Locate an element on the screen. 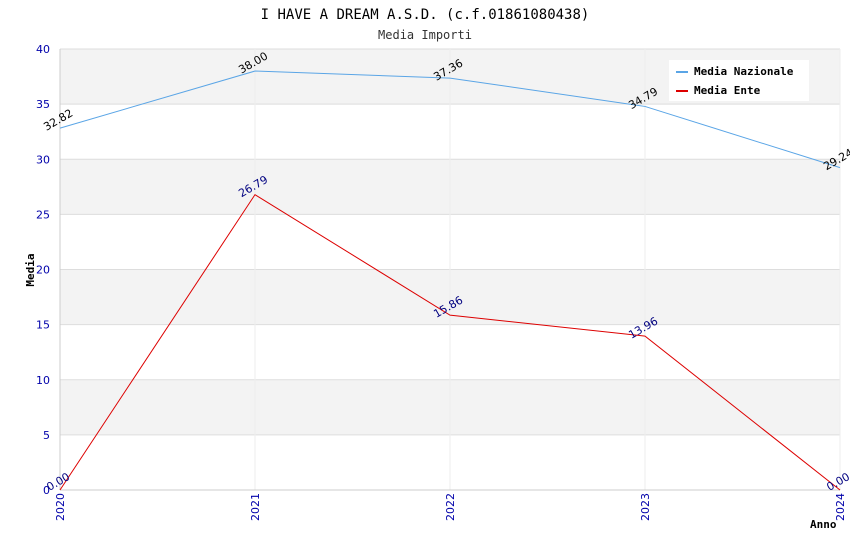 This screenshot has height=550, width=850. x-tick-label: 2020 is located at coordinates (60, 507).